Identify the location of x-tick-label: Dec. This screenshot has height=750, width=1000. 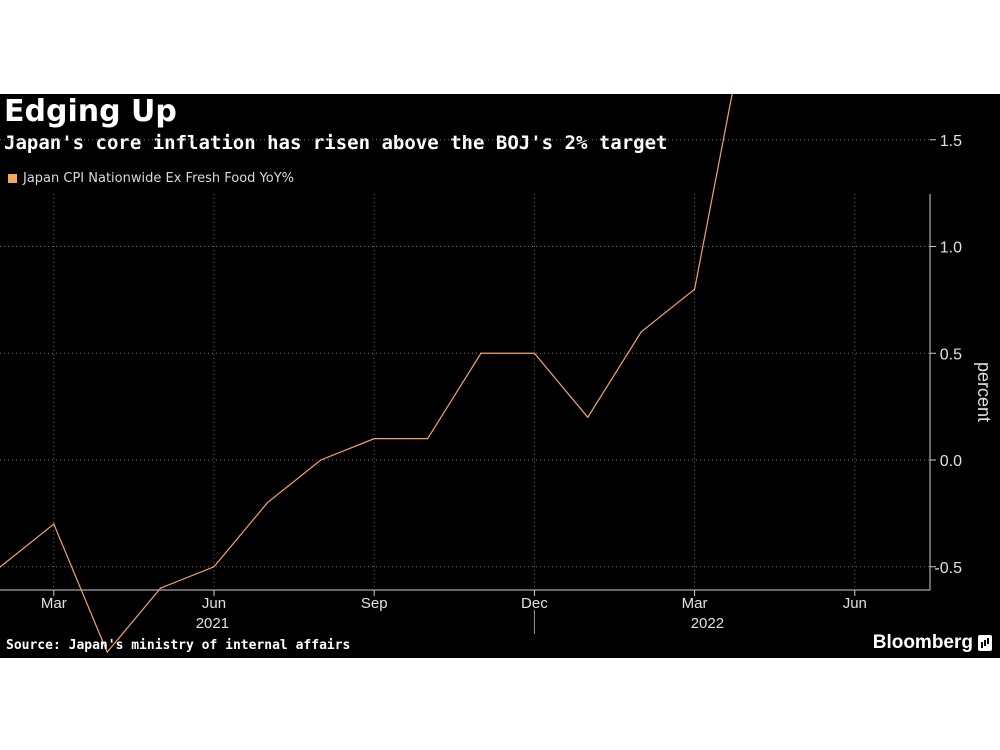
(534, 603).